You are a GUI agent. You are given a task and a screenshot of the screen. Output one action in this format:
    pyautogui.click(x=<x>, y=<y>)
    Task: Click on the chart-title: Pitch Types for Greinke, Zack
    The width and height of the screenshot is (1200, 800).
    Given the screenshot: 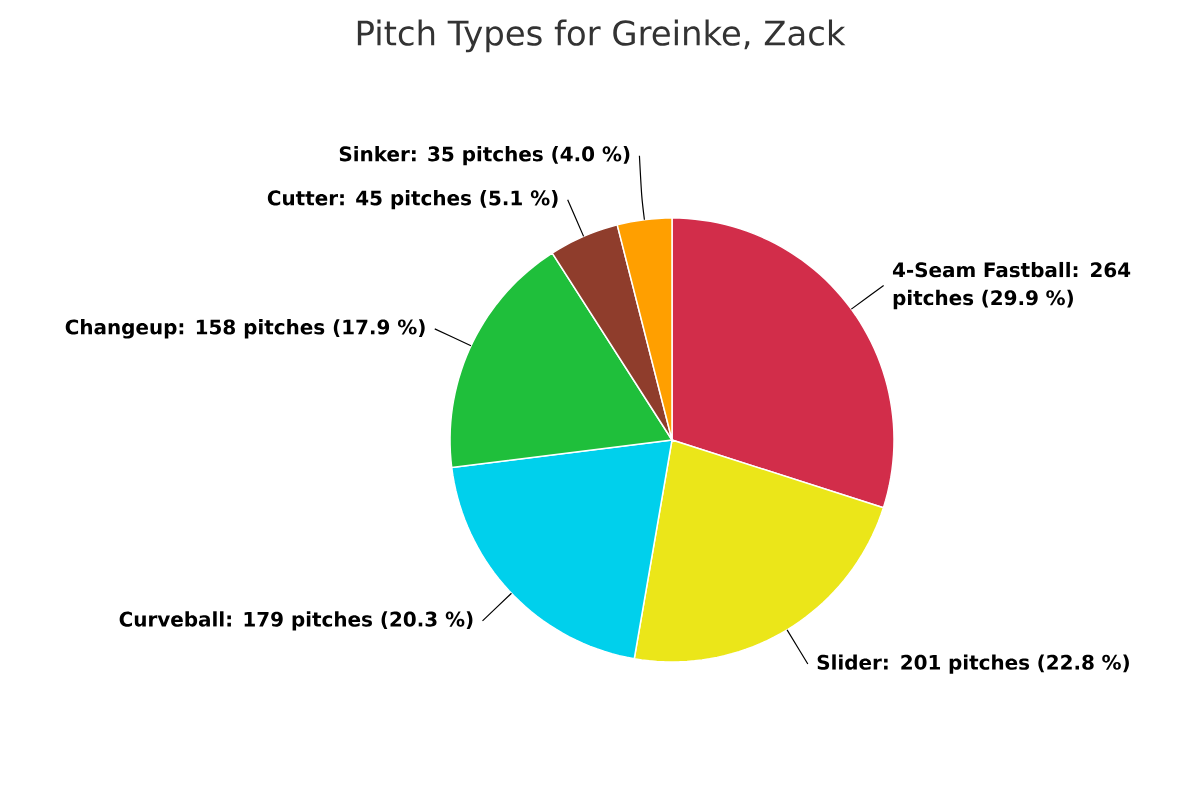 What is the action you would take?
    pyautogui.click(x=601, y=36)
    